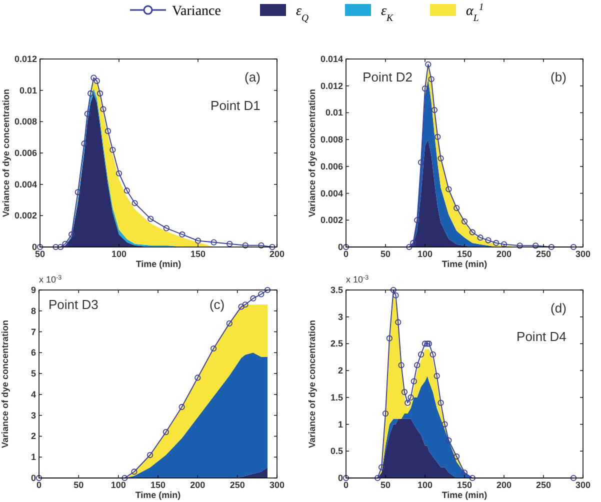 This screenshot has height=502, width=601. I want to click on y-tick-label: 0.008, so click(331, 139).